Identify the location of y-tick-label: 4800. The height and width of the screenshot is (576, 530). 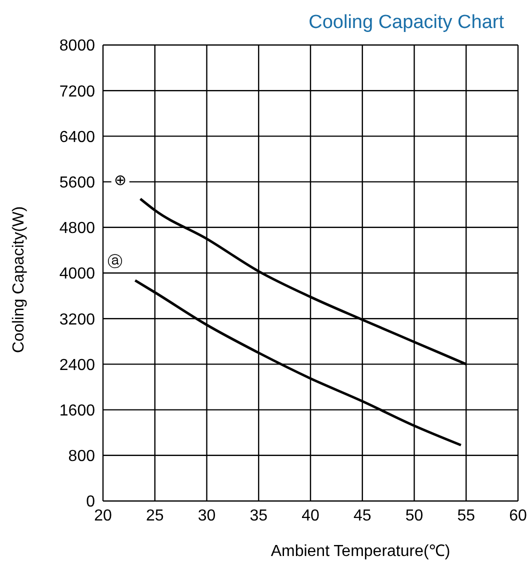
(77, 229).